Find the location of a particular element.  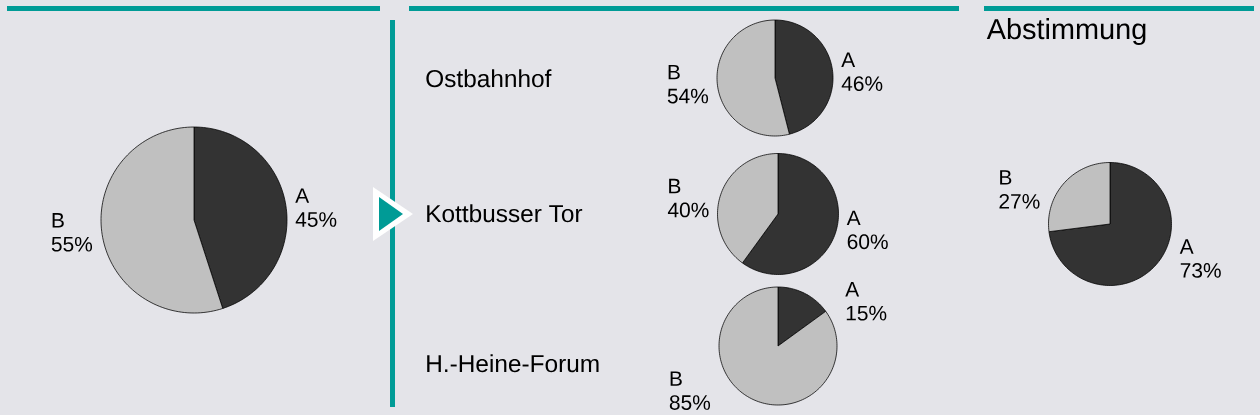

data-label: 45% is located at coordinates (316, 219).